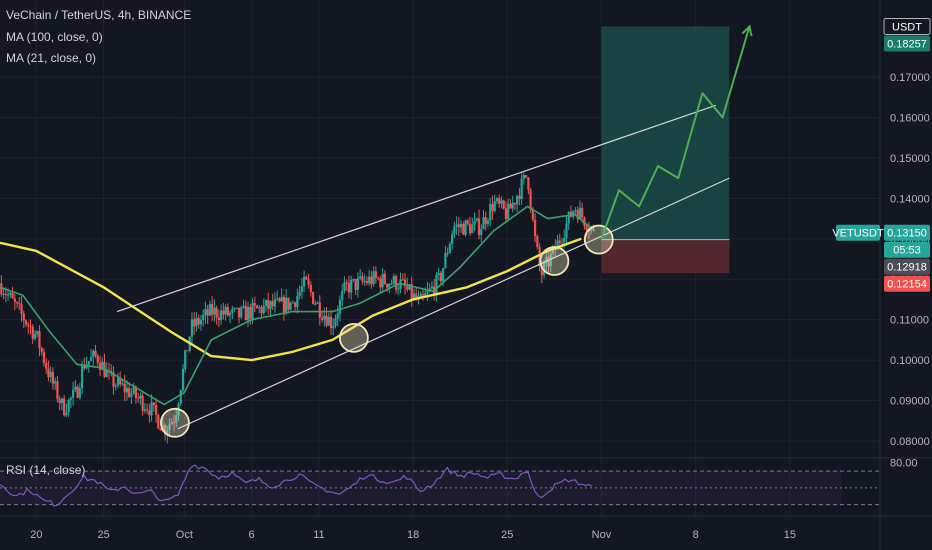 The image size is (932, 550). What do you see at coordinates (51, 58) in the screenshot?
I see `ma21-legend: MA (21, close, 0)` at bounding box center [51, 58].